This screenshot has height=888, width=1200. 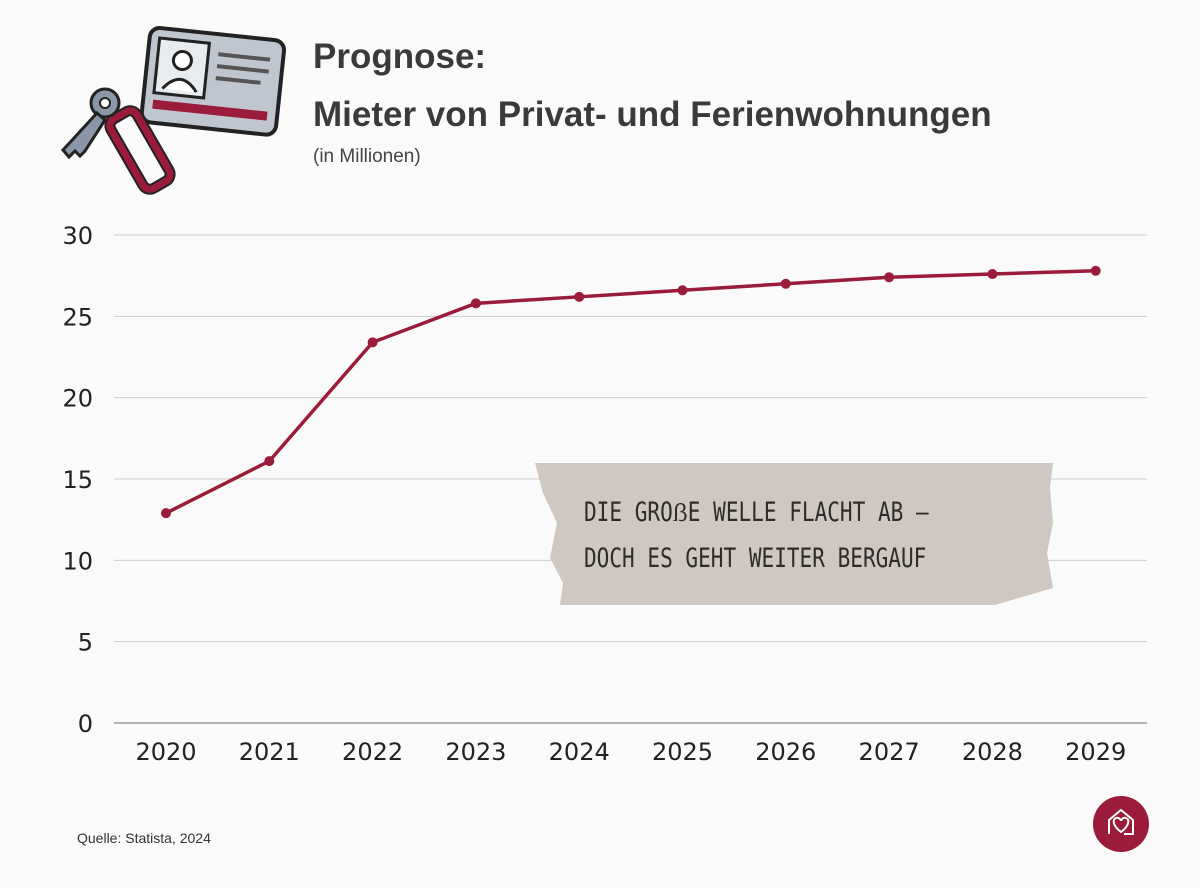 I want to click on x-tick-label: 2028, so click(x=992, y=752).